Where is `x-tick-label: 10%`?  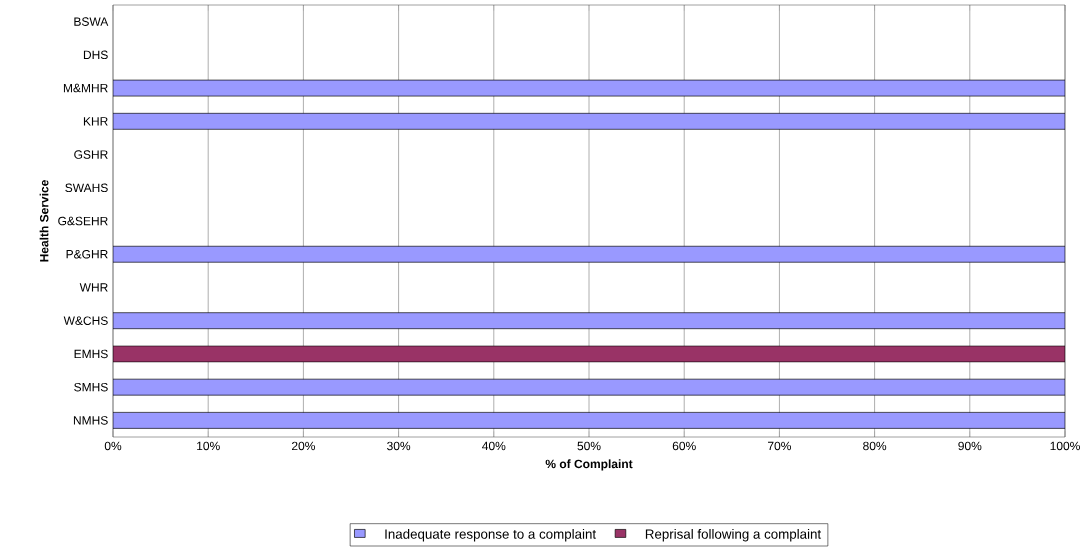
x-tick-label: 10% is located at coordinates (208, 446).